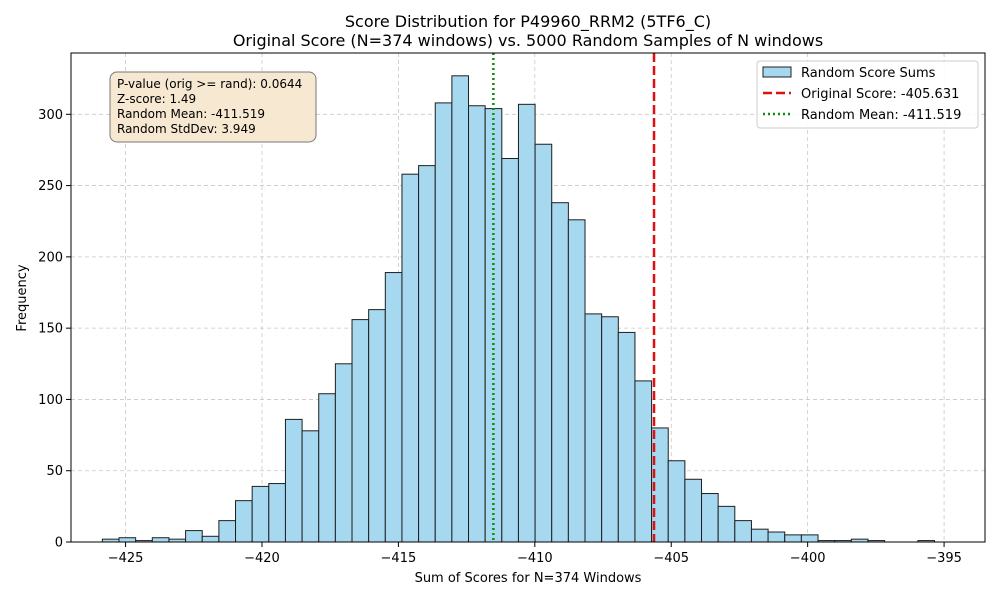 The width and height of the screenshot is (1000, 600). What do you see at coordinates (191, 114) in the screenshot?
I see `stats-line: Random Mean: -411.519` at bounding box center [191, 114].